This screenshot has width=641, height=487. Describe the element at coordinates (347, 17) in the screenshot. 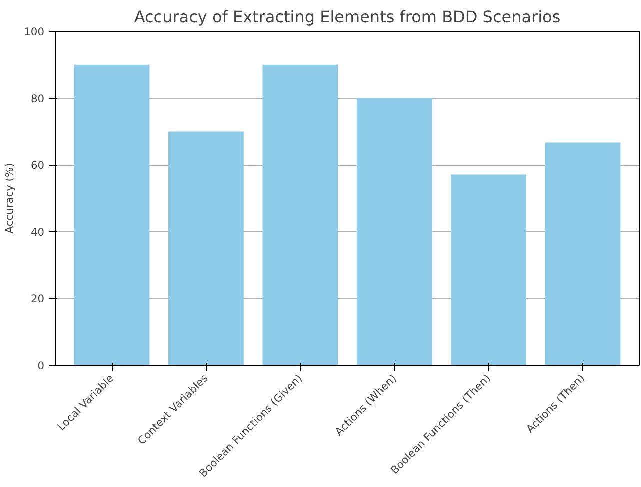

I see `chart-title: Accuracy of Extracting Elements from BDD Scenarios` at that location.